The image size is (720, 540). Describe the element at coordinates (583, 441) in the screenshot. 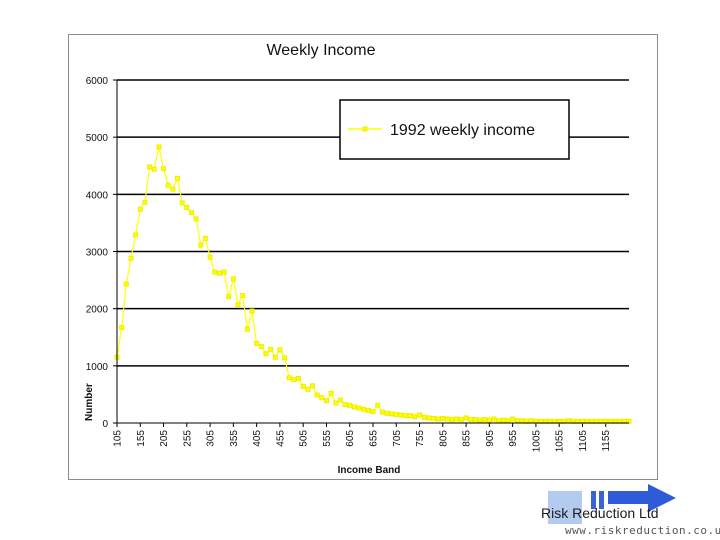

I see `x-tick-label: 1105` at that location.